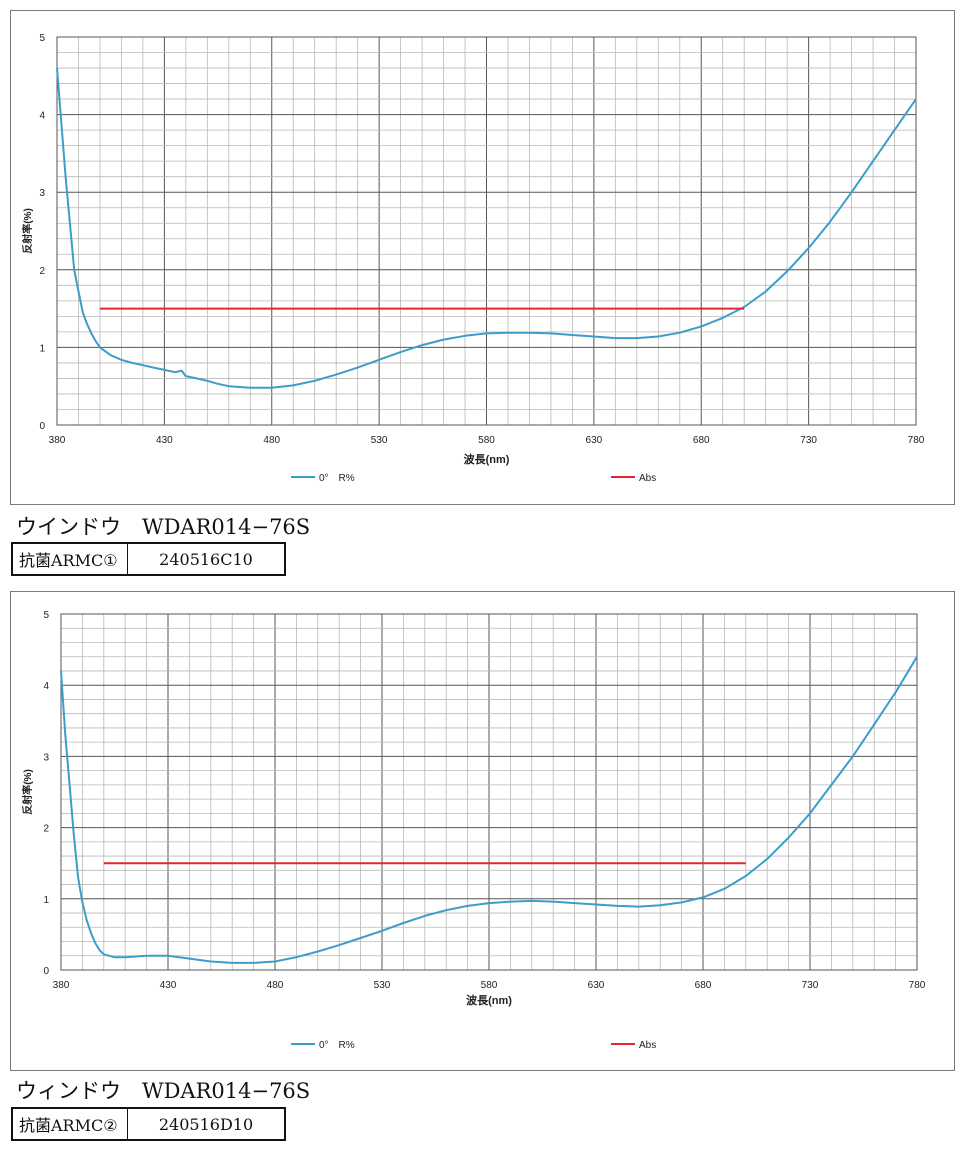 The width and height of the screenshot is (960, 1150). Describe the element at coordinates (148, 559) in the screenshot. I see `sample-id-table-1: 抗菌ARMC① 240516C10` at that location.